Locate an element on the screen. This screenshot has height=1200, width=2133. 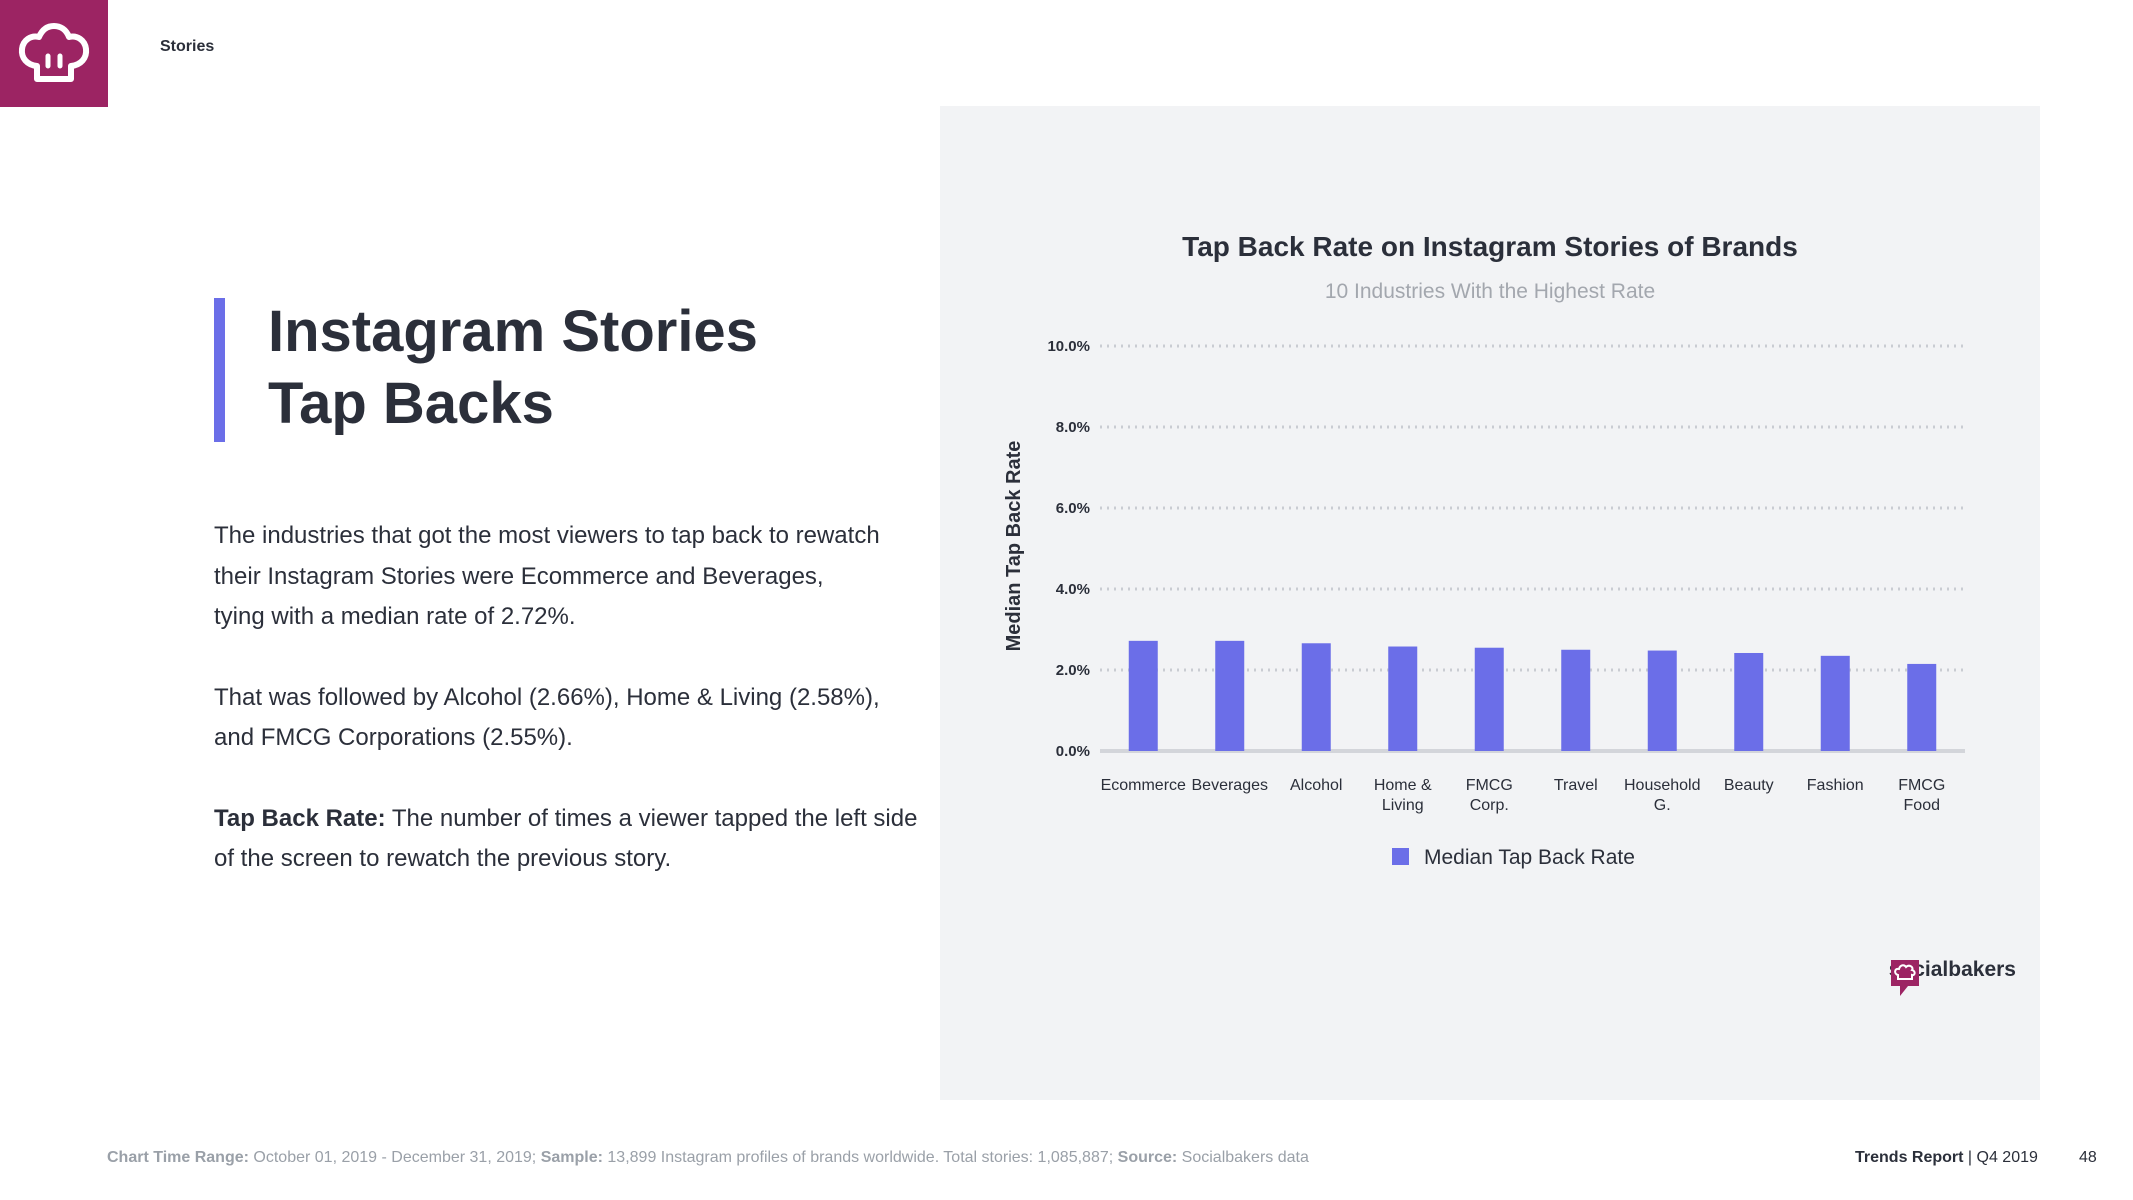
brand-logo: socialbakers is located at coordinates (1952, 977).